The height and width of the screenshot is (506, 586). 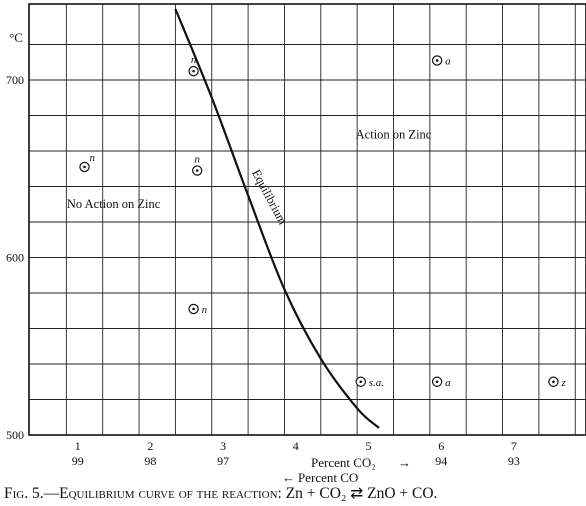 I want to click on region-labels: Action on Zinc No Action on Zinc, so click(x=249, y=169).